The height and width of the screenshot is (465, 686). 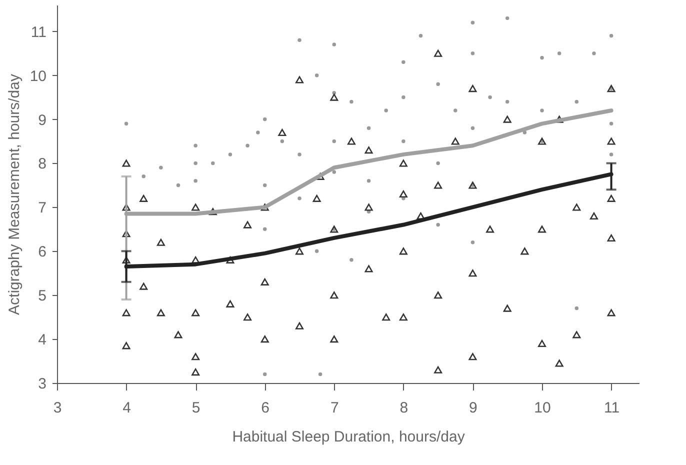 What do you see at coordinates (38, 76) in the screenshot?
I see `y-tick-label: 10` at bounding box center [38, 76].